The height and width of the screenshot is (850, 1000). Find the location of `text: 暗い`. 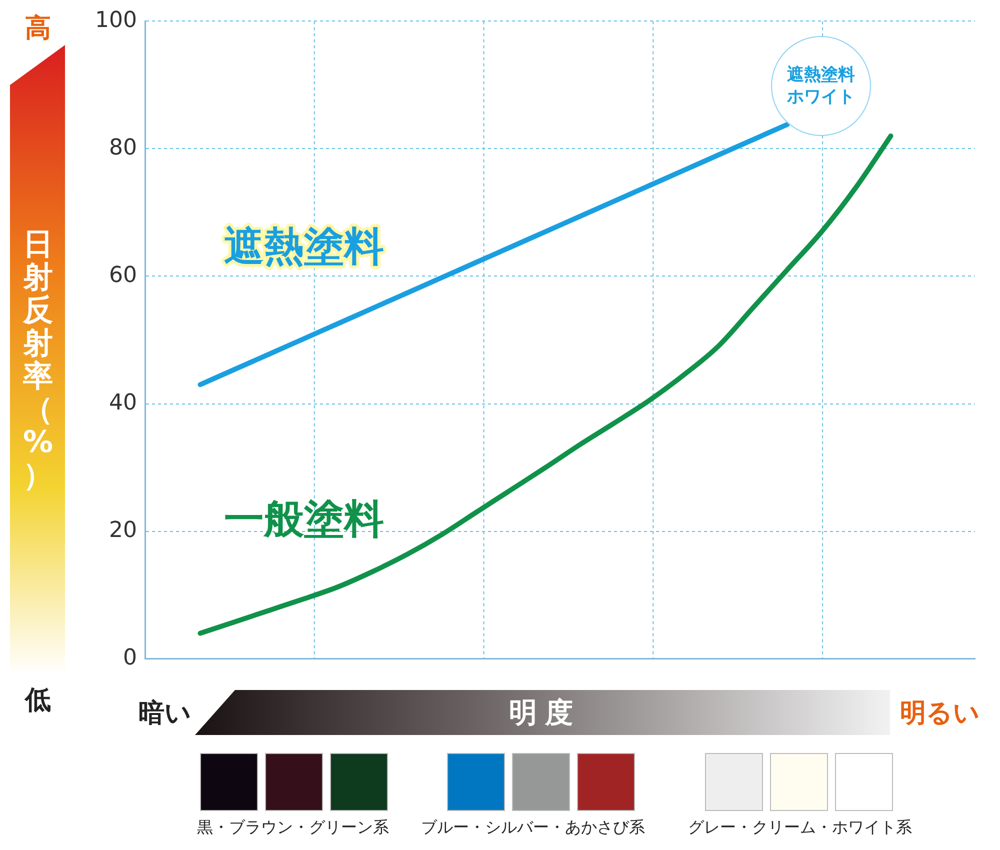

text: 暗い is located at coordinates (165, 714).